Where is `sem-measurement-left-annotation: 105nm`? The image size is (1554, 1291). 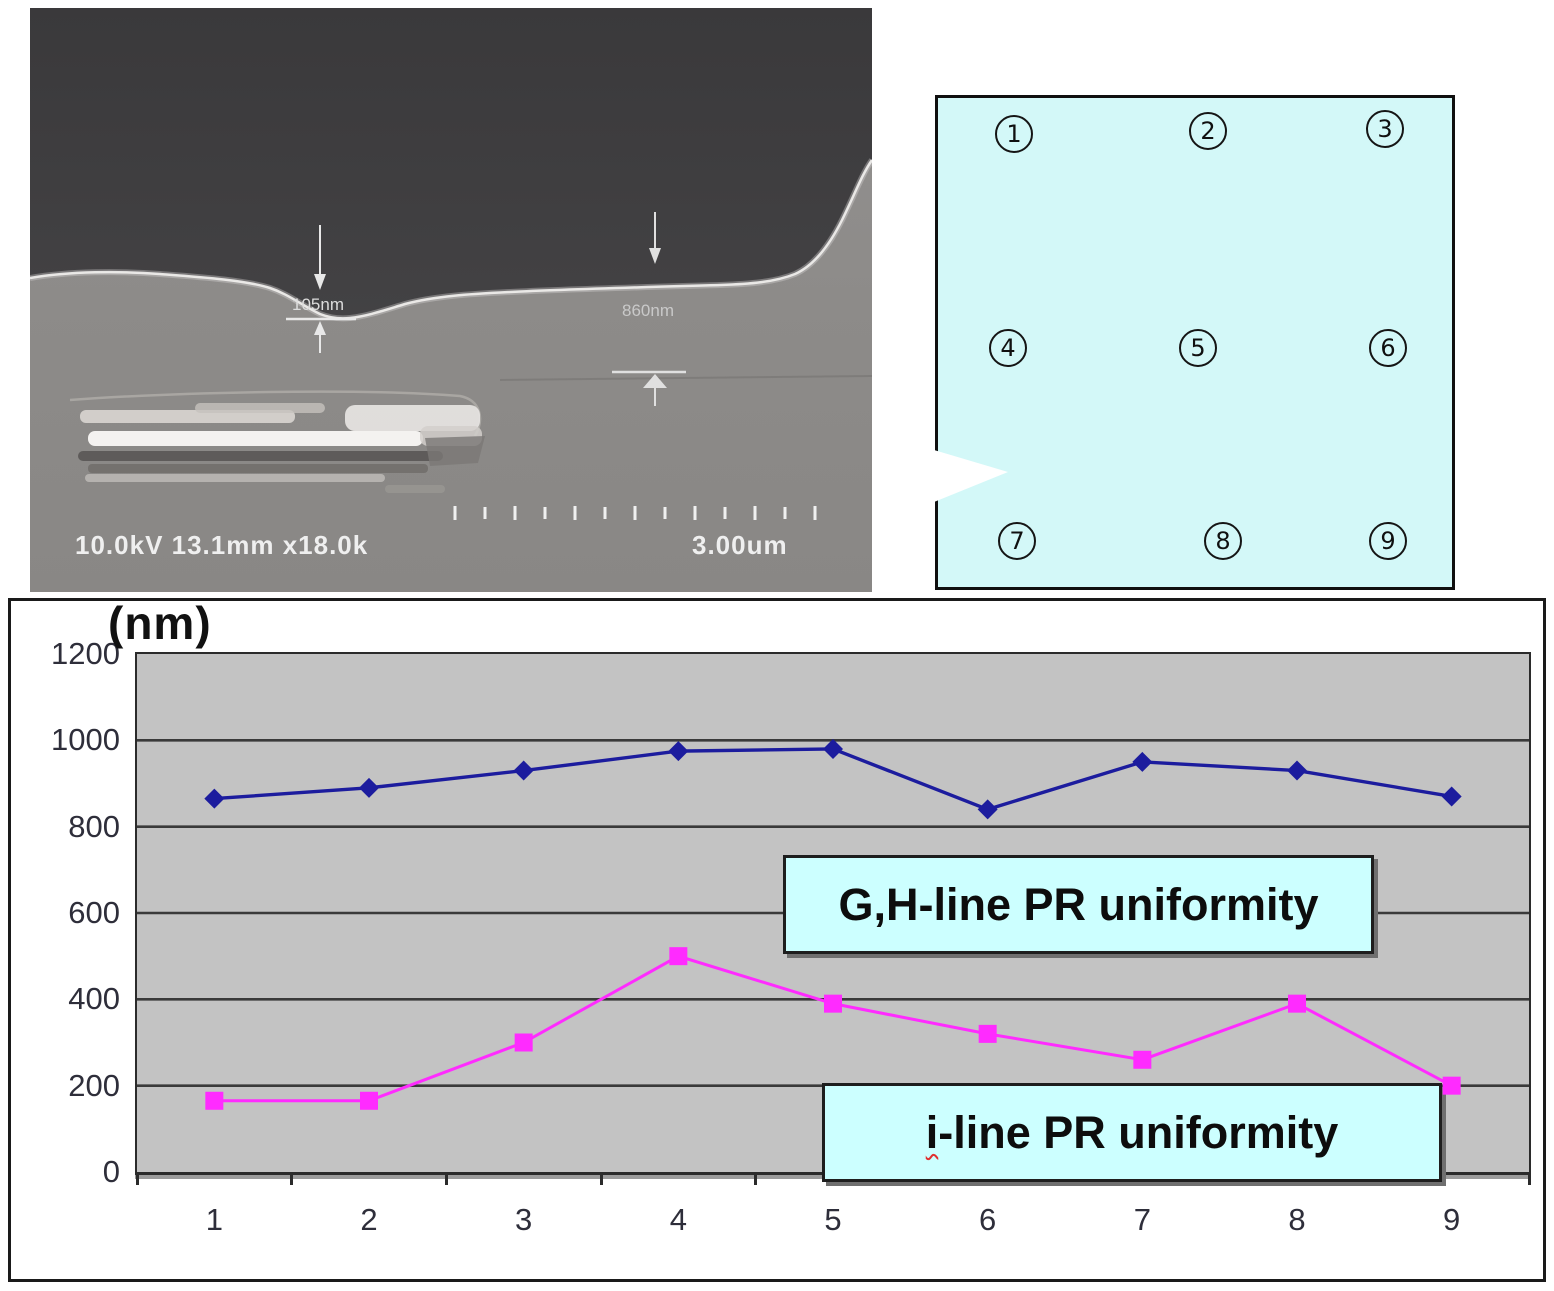
sem-measurement-left-annotation: 105nm is located at coordinates (321, 289).